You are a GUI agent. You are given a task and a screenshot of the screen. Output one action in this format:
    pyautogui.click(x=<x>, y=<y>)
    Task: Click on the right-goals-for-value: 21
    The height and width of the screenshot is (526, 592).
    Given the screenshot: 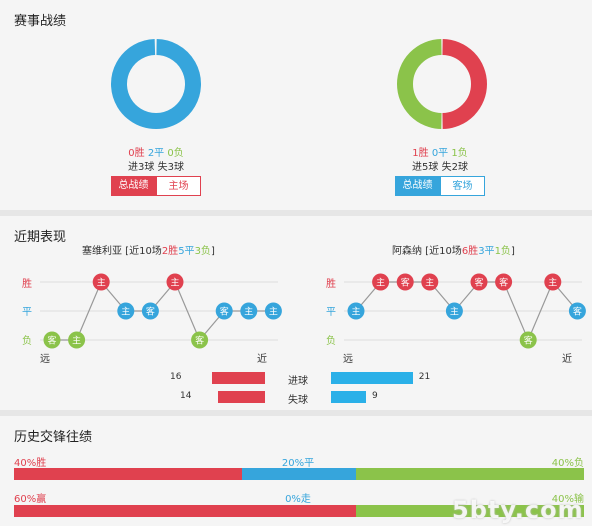 What is the action you would take?
    pyautogui.click(x=424, y=377)
    